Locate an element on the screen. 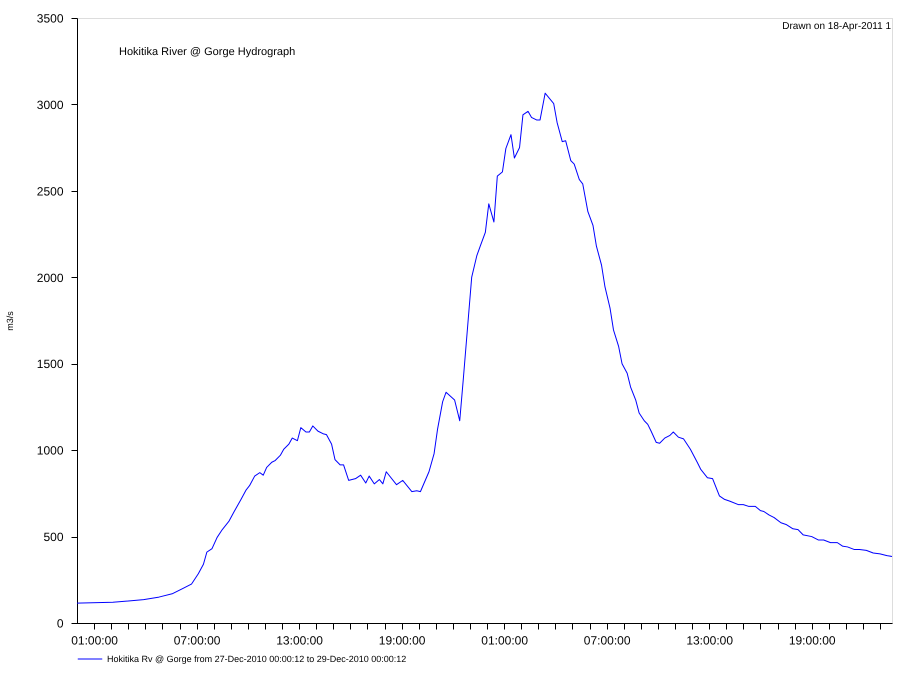 Image resolution: width=902 pixels, height=682 pixels. text: Hokitika River @ Gorge Hydrograph is located at coordinates (207, 52).